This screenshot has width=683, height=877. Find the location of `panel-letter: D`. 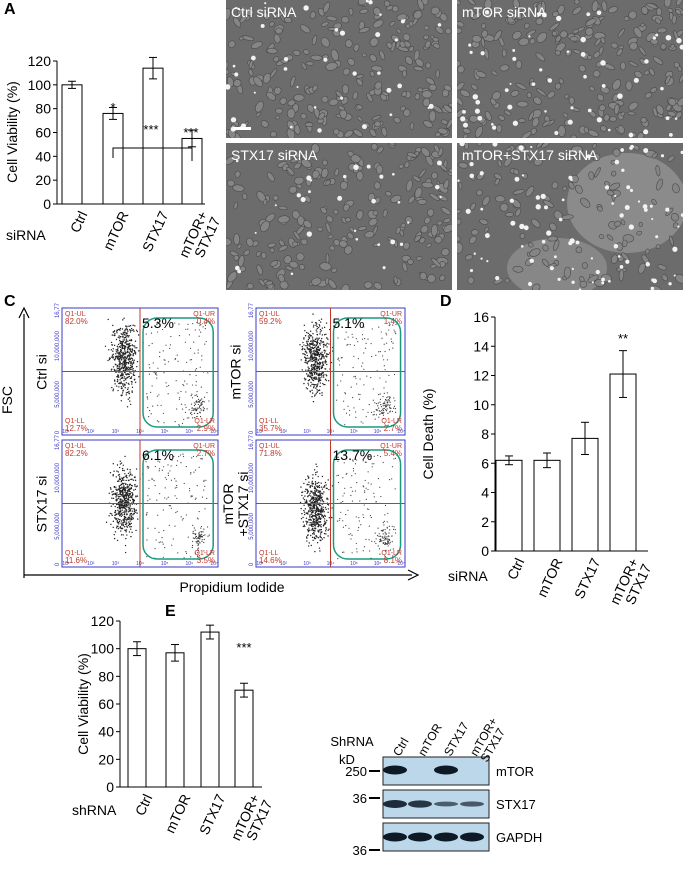

panel-letter: D is located at coordinates (446, 301).